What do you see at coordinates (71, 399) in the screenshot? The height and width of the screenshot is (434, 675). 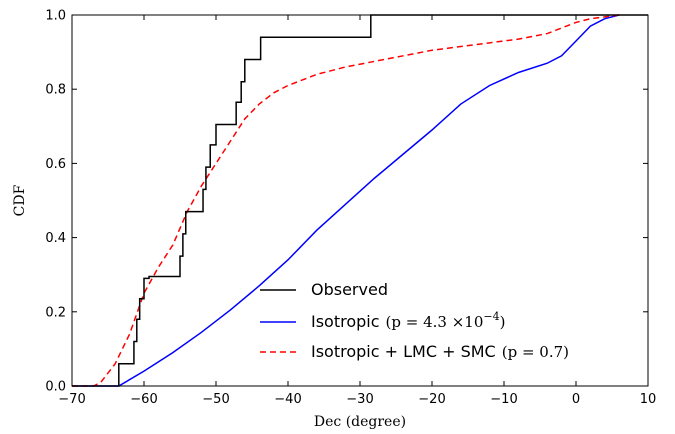 I see `x-tick-label: −70` at bounding box center [71, 399].